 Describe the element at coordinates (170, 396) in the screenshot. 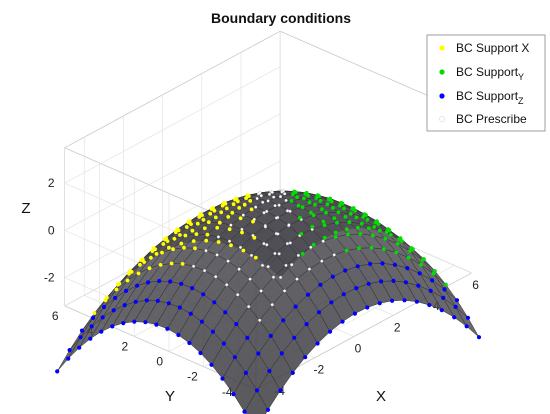

I see `y-axis-label: Y` at that location.